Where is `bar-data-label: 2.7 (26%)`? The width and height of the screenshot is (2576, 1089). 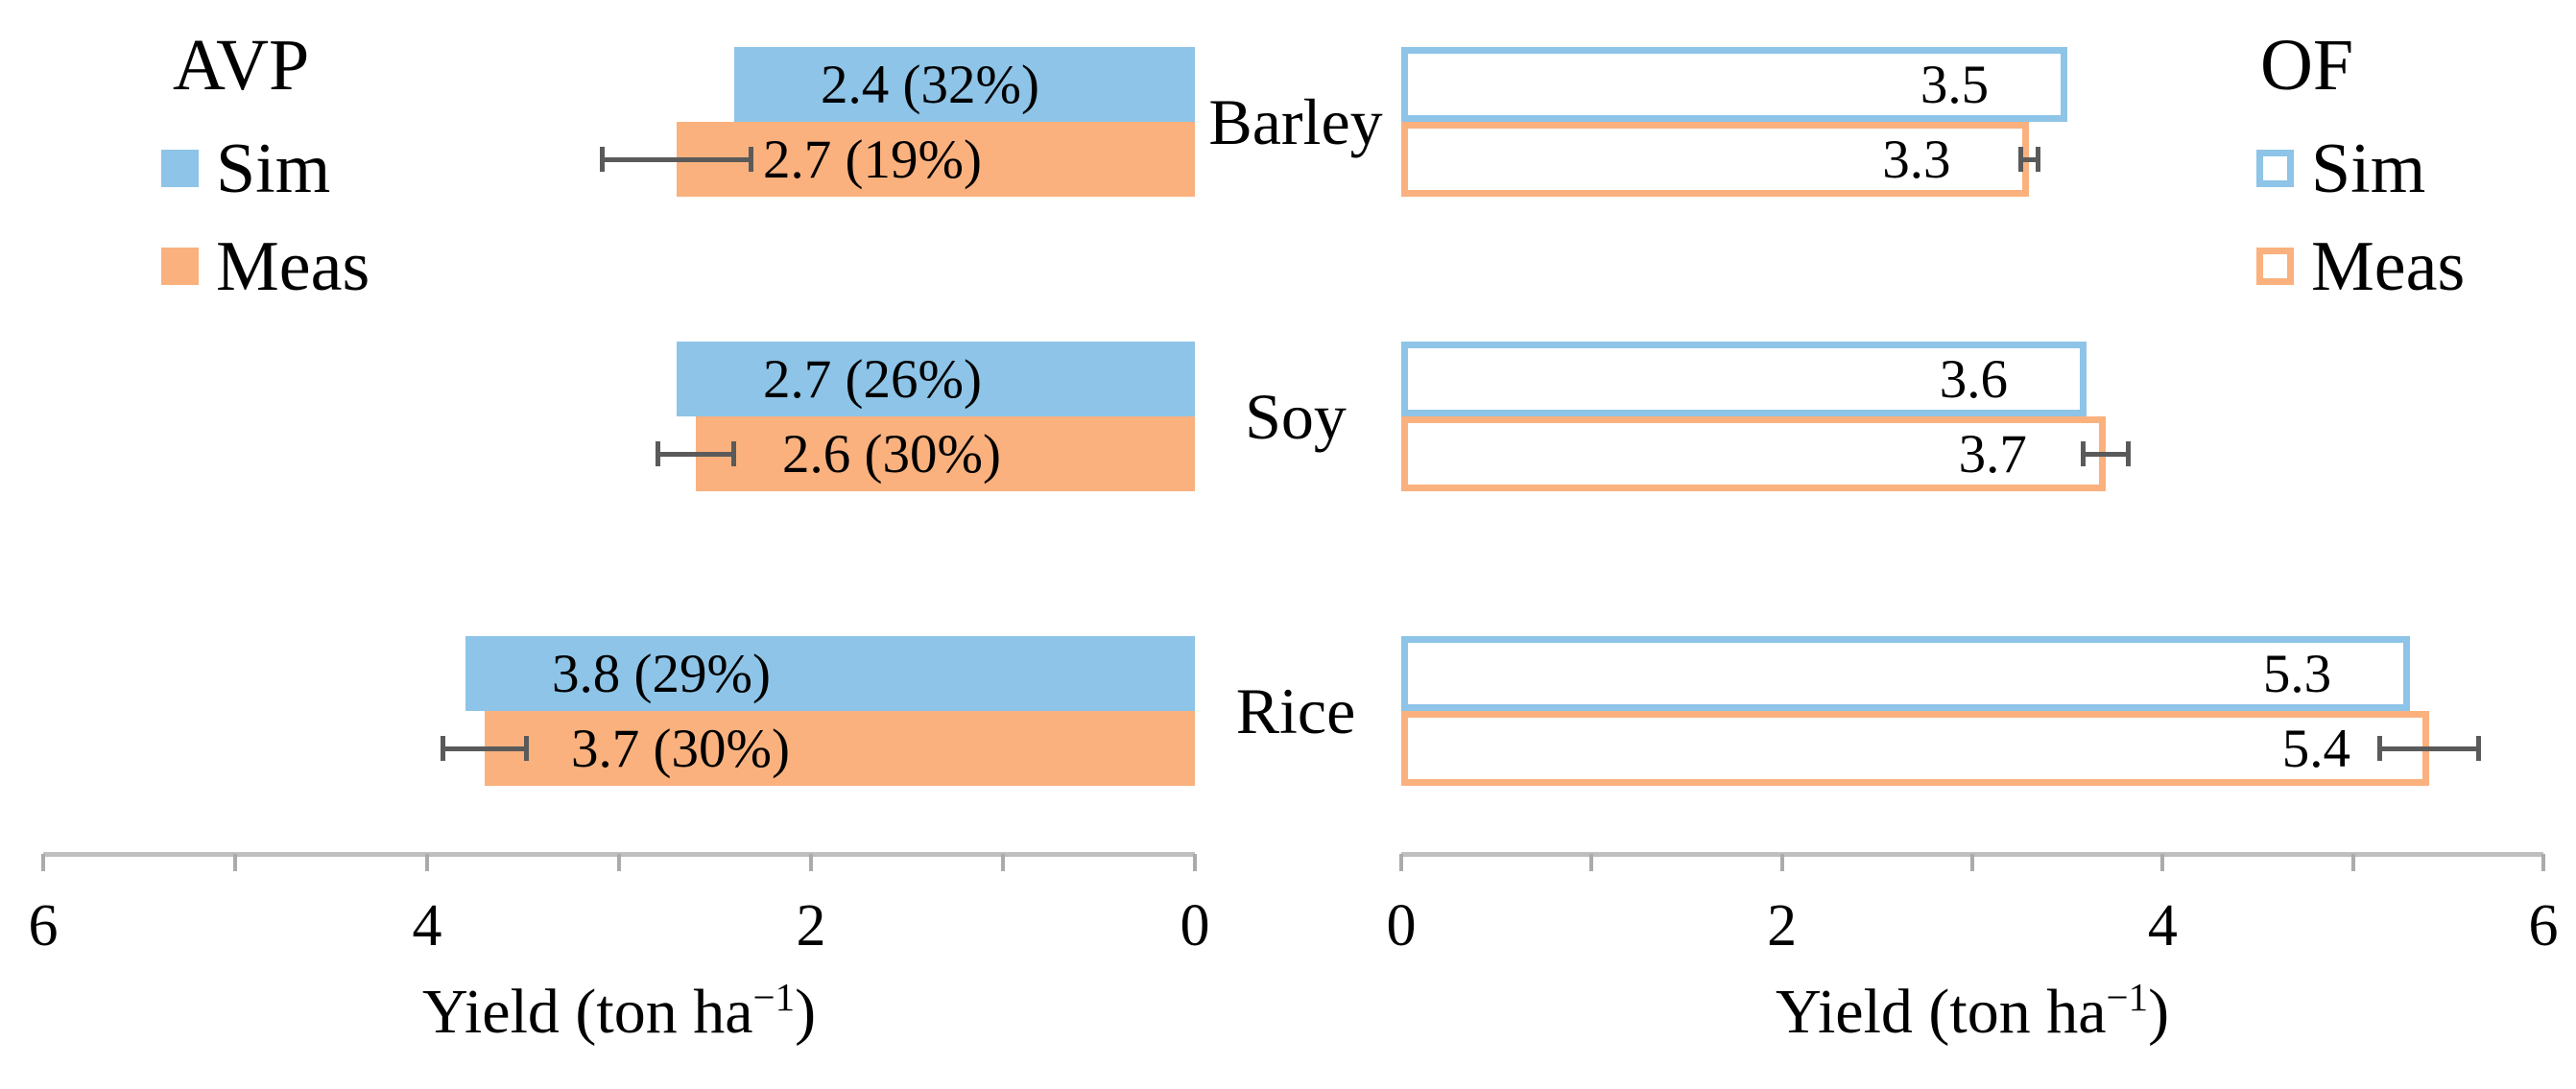 bar-data-label: 2.7 (26%) is located at coordinates (872, 379).